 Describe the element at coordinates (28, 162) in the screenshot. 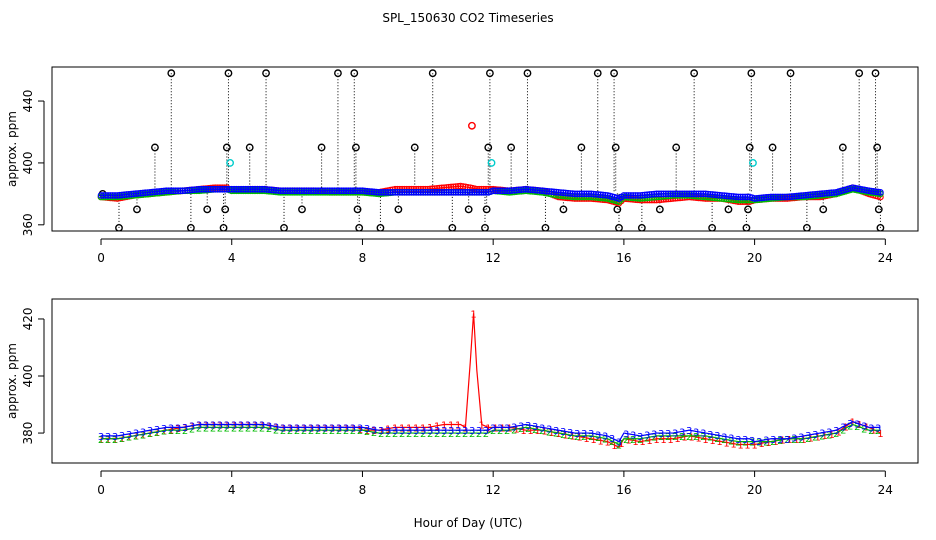

I see `y-tick-label: 400` at that location.